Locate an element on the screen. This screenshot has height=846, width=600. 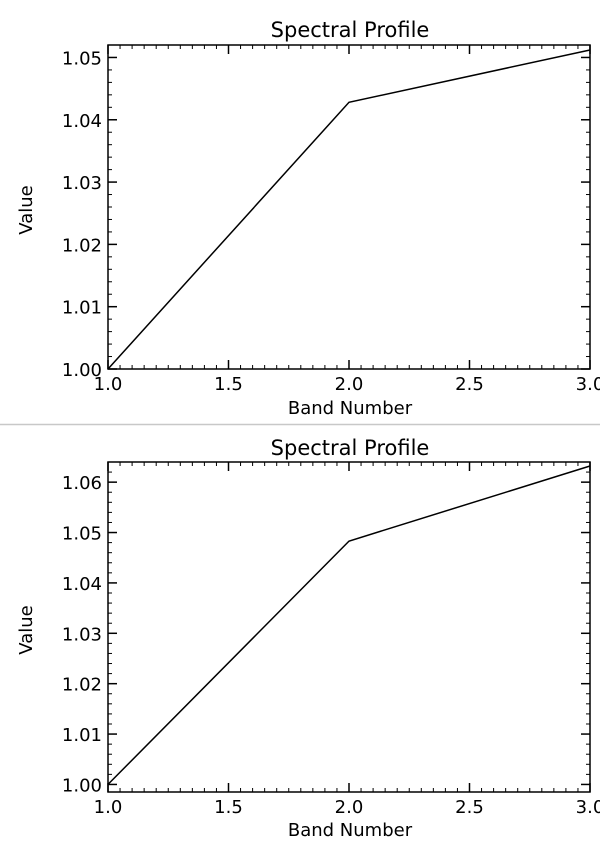
y-tick-labels: 1.00 1.01 1.02 1.03 1.04 1.05 1.06 is located at coordinates (82, 634).